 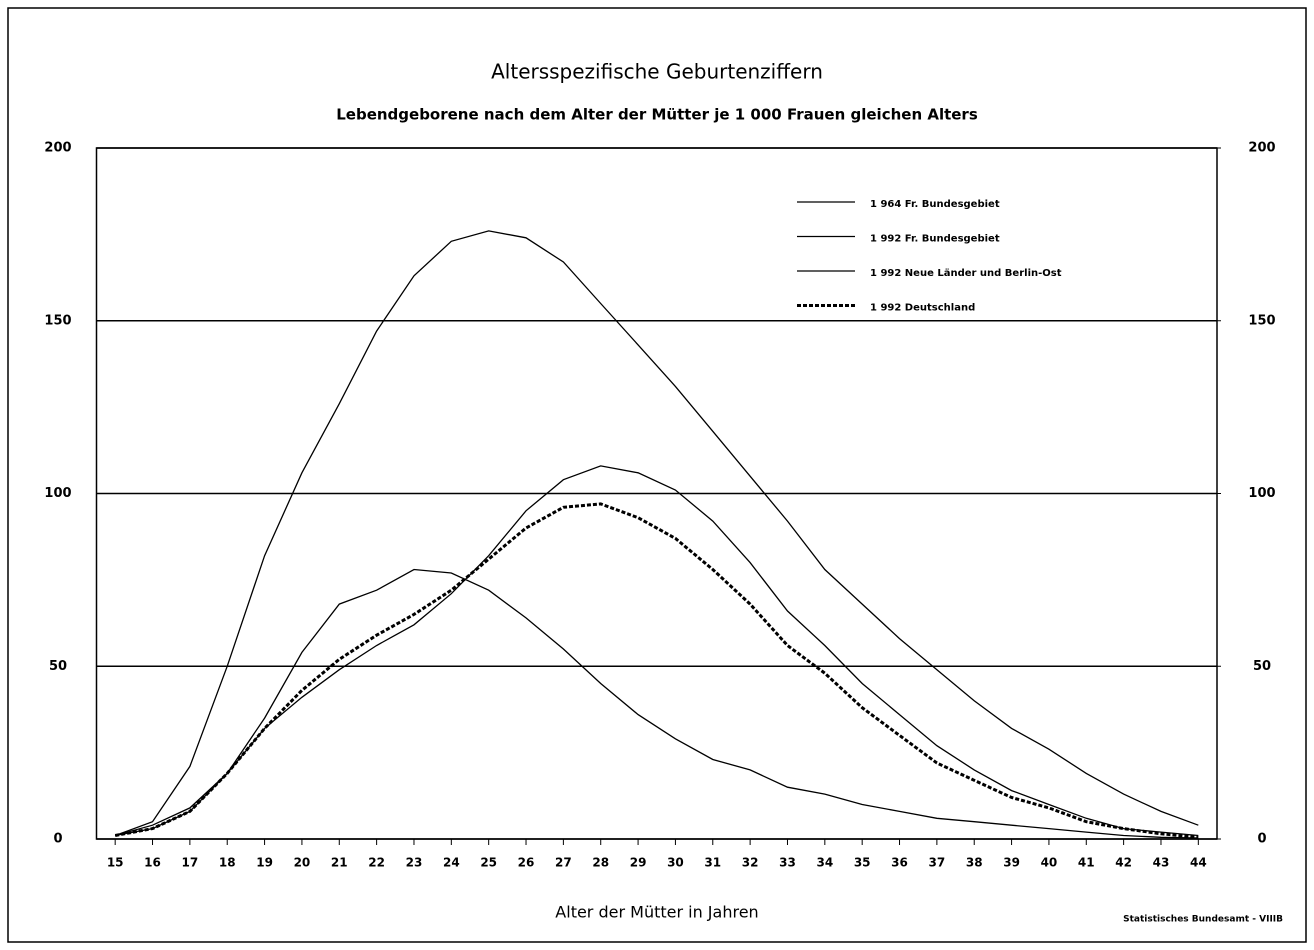 What do you see at coordinates (1049, 863) in the screenshot?
I see `x-tick-label: 40` at bounding box center [1049, 863].